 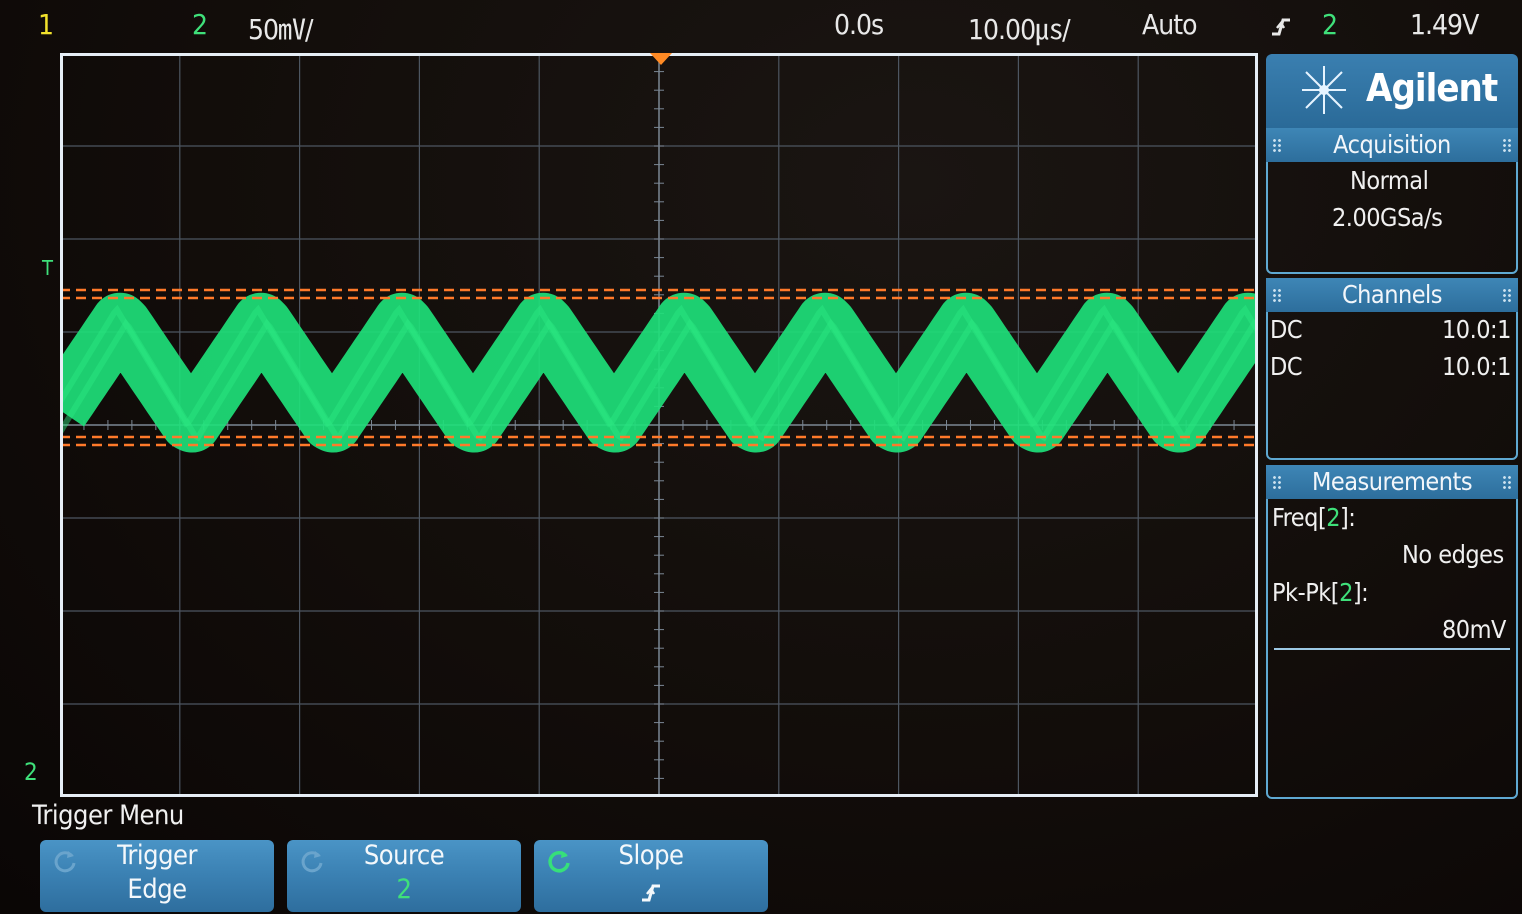 I want to click on channel-2-trace, so click(x=659, y=372).